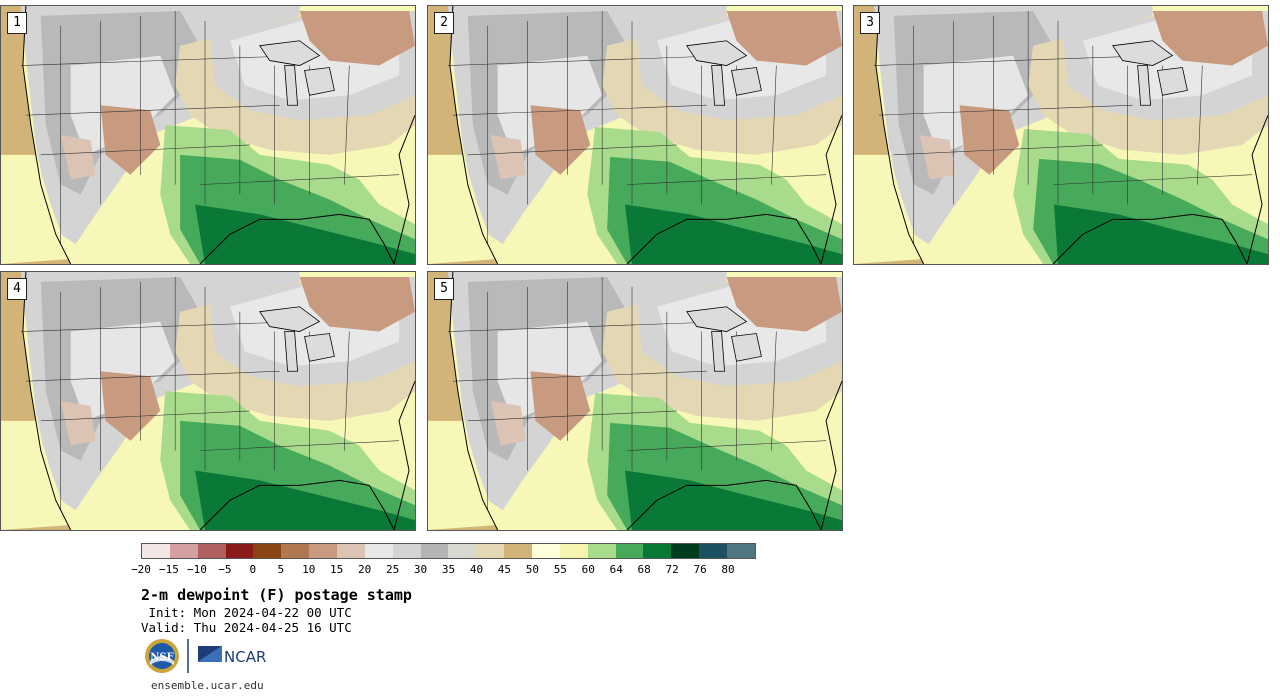  What do you see at coordinates (616, 569) in the screenshot?
I see `colorbar-tick-label: 64` at bounding box center [616, 569].